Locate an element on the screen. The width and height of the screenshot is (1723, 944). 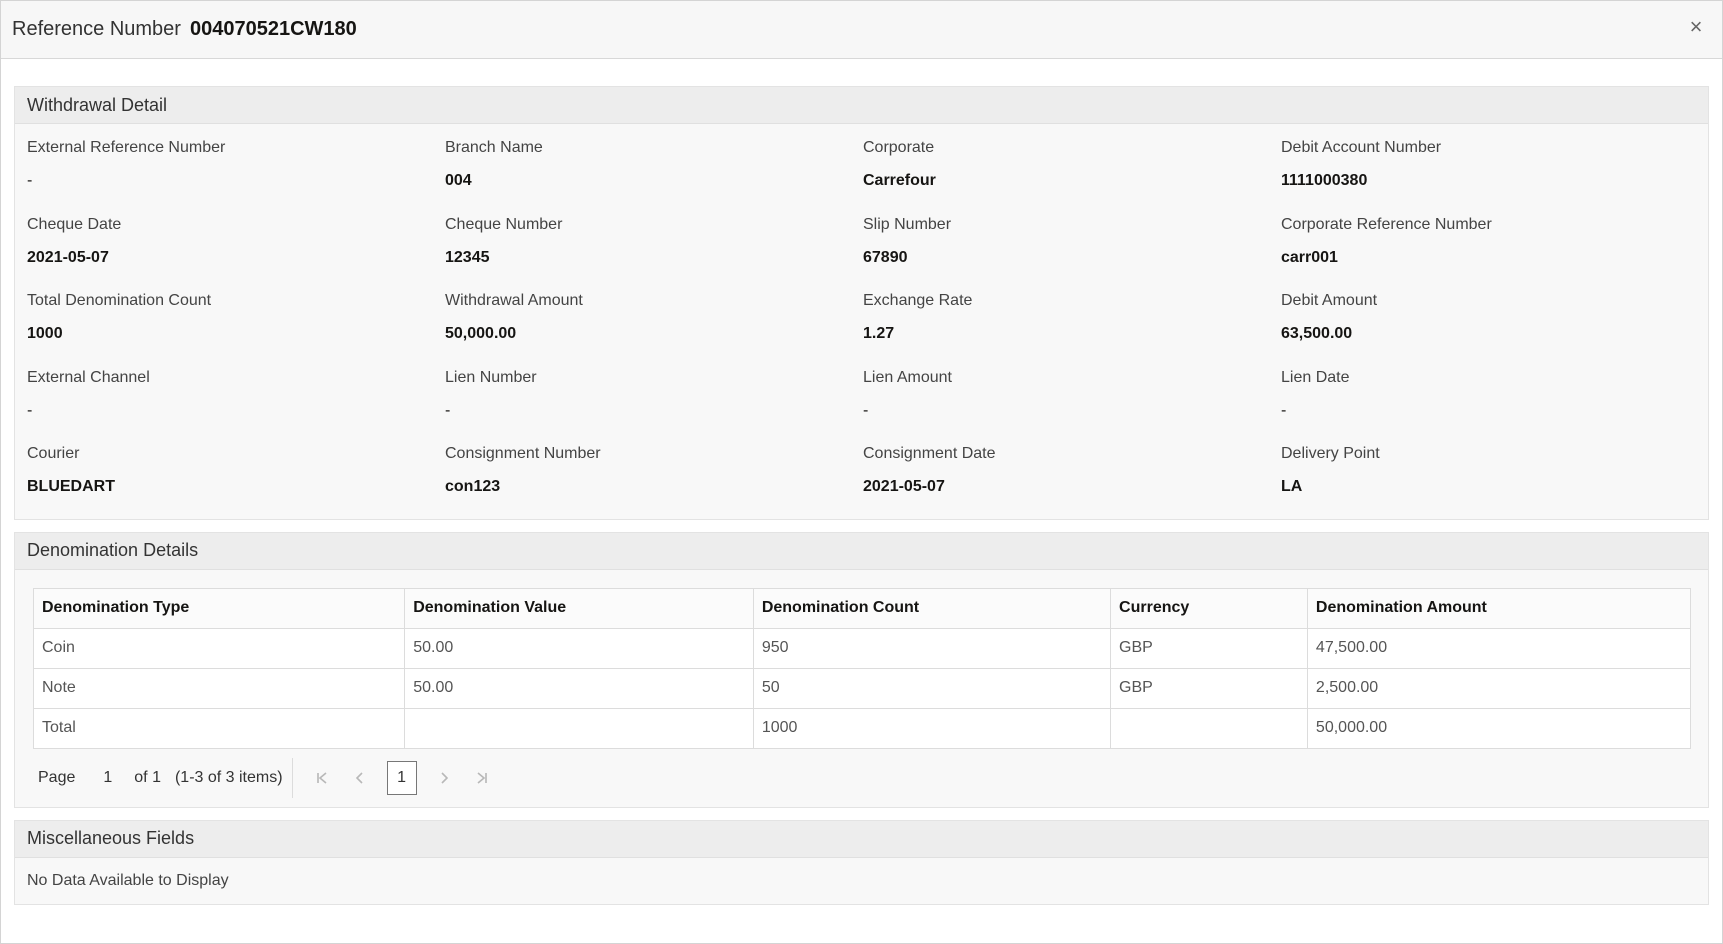
detail-field-label: Branch Name is located at coordinates (494, 147).